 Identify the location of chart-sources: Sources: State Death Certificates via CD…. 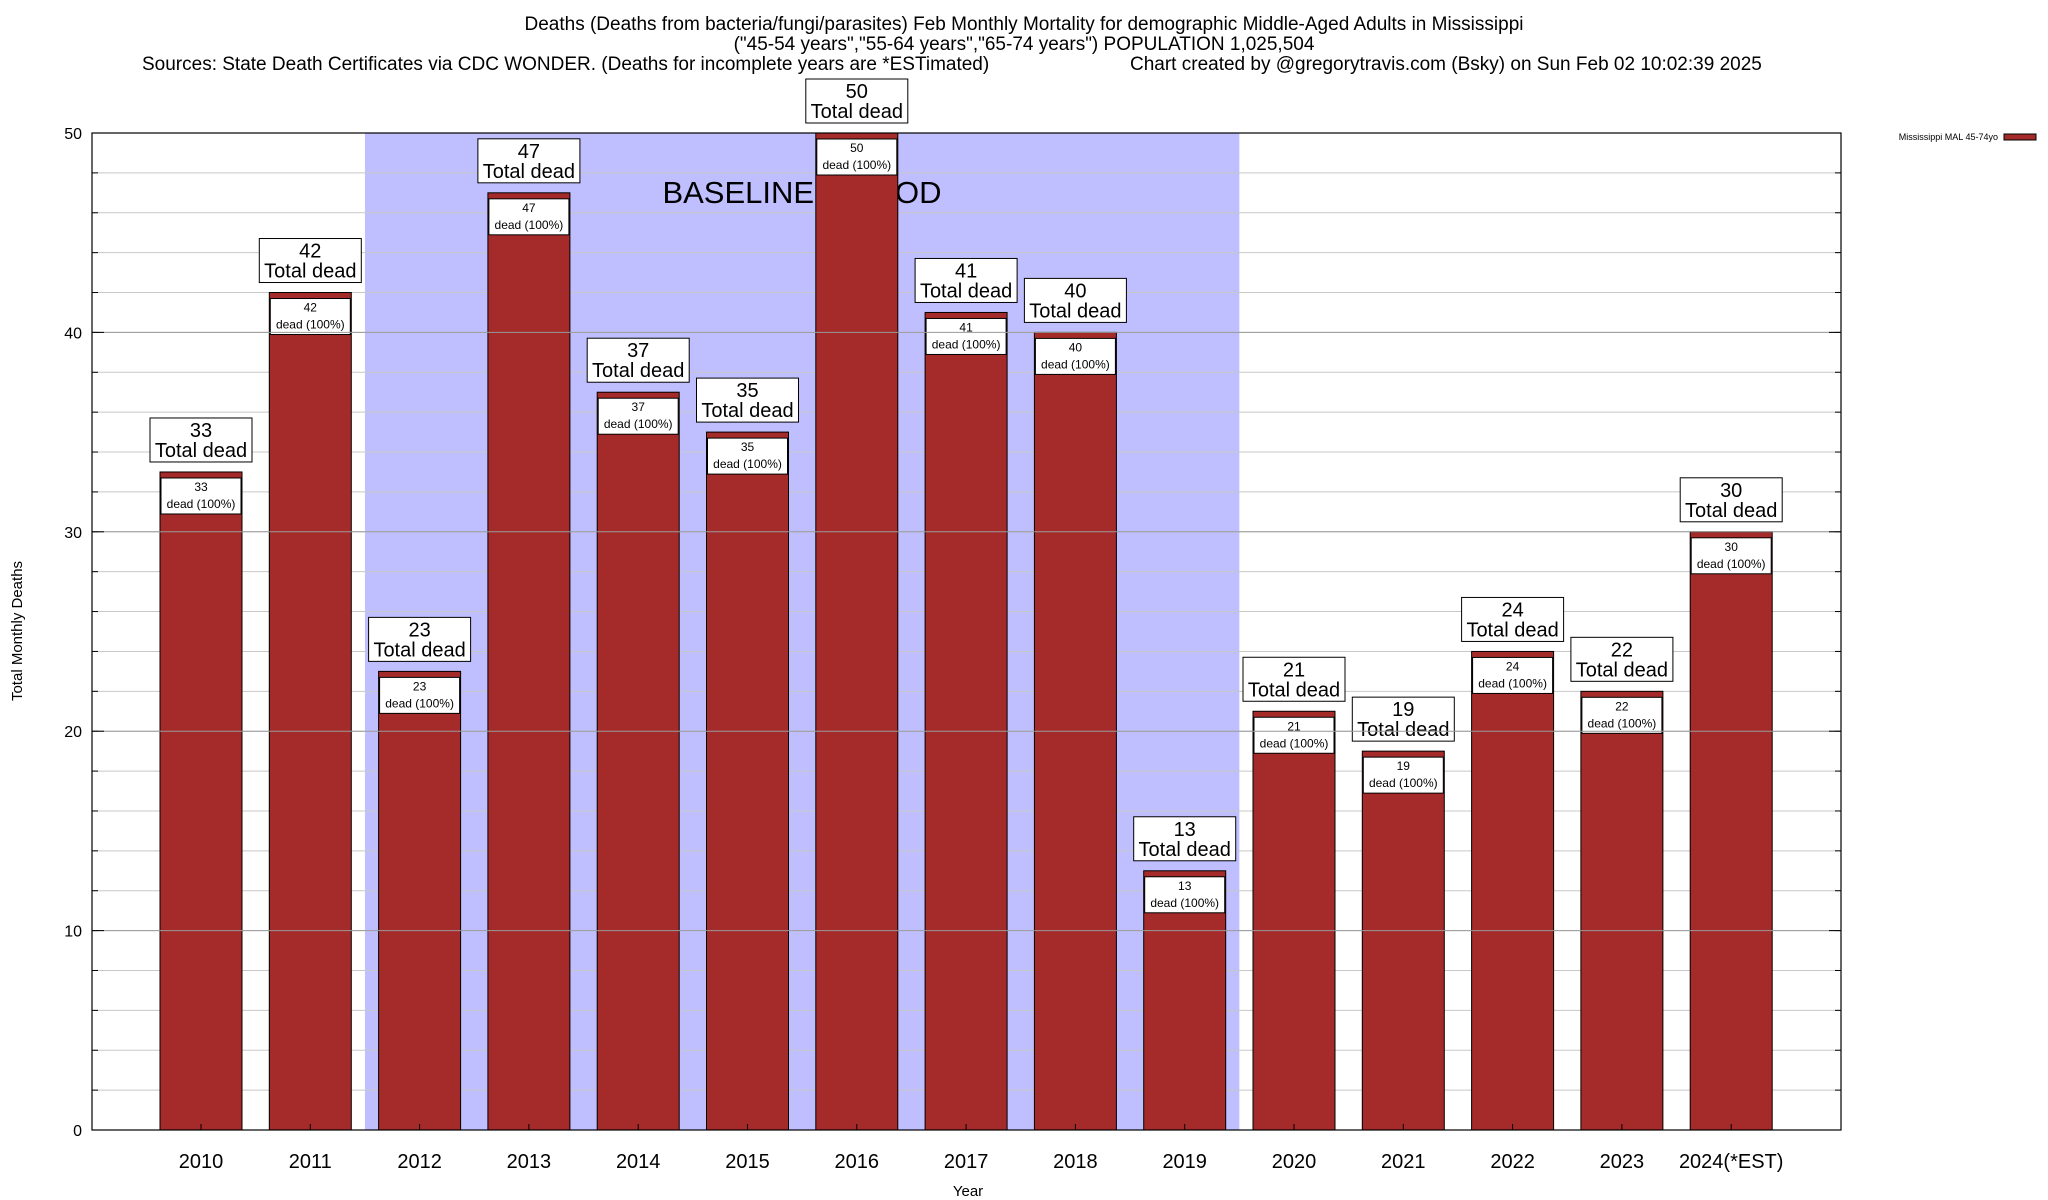
(566, 64).